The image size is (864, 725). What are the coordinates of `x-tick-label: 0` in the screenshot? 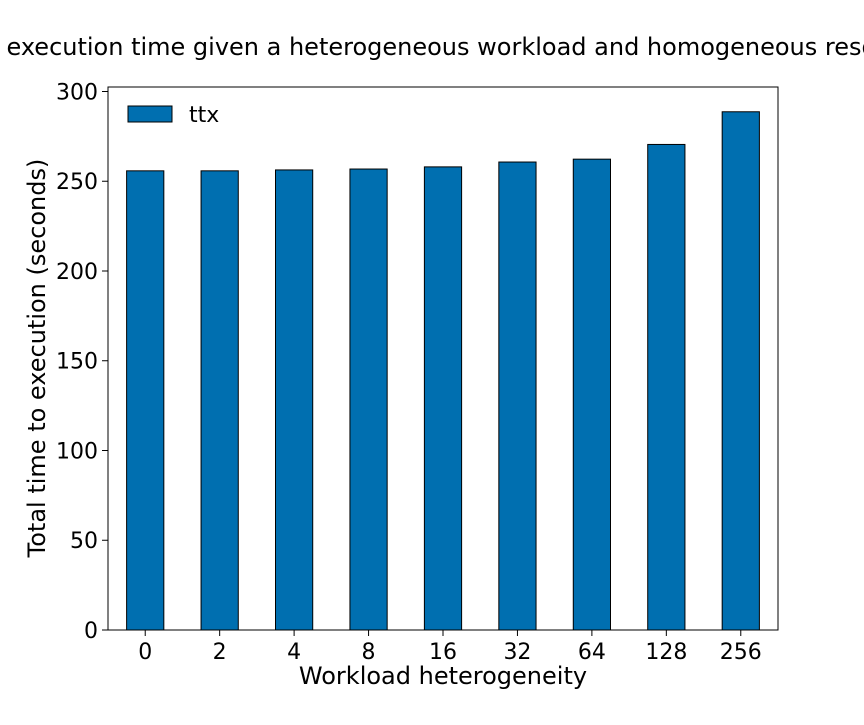 It's located at (145, 652).